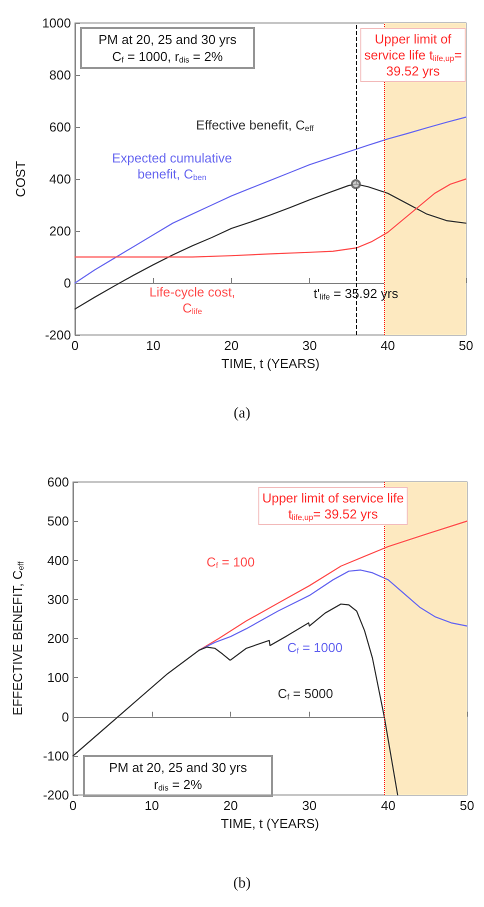 This screenshot has height=907, width=484. I want to click on y-tick-label: 300, so click(58, 599).